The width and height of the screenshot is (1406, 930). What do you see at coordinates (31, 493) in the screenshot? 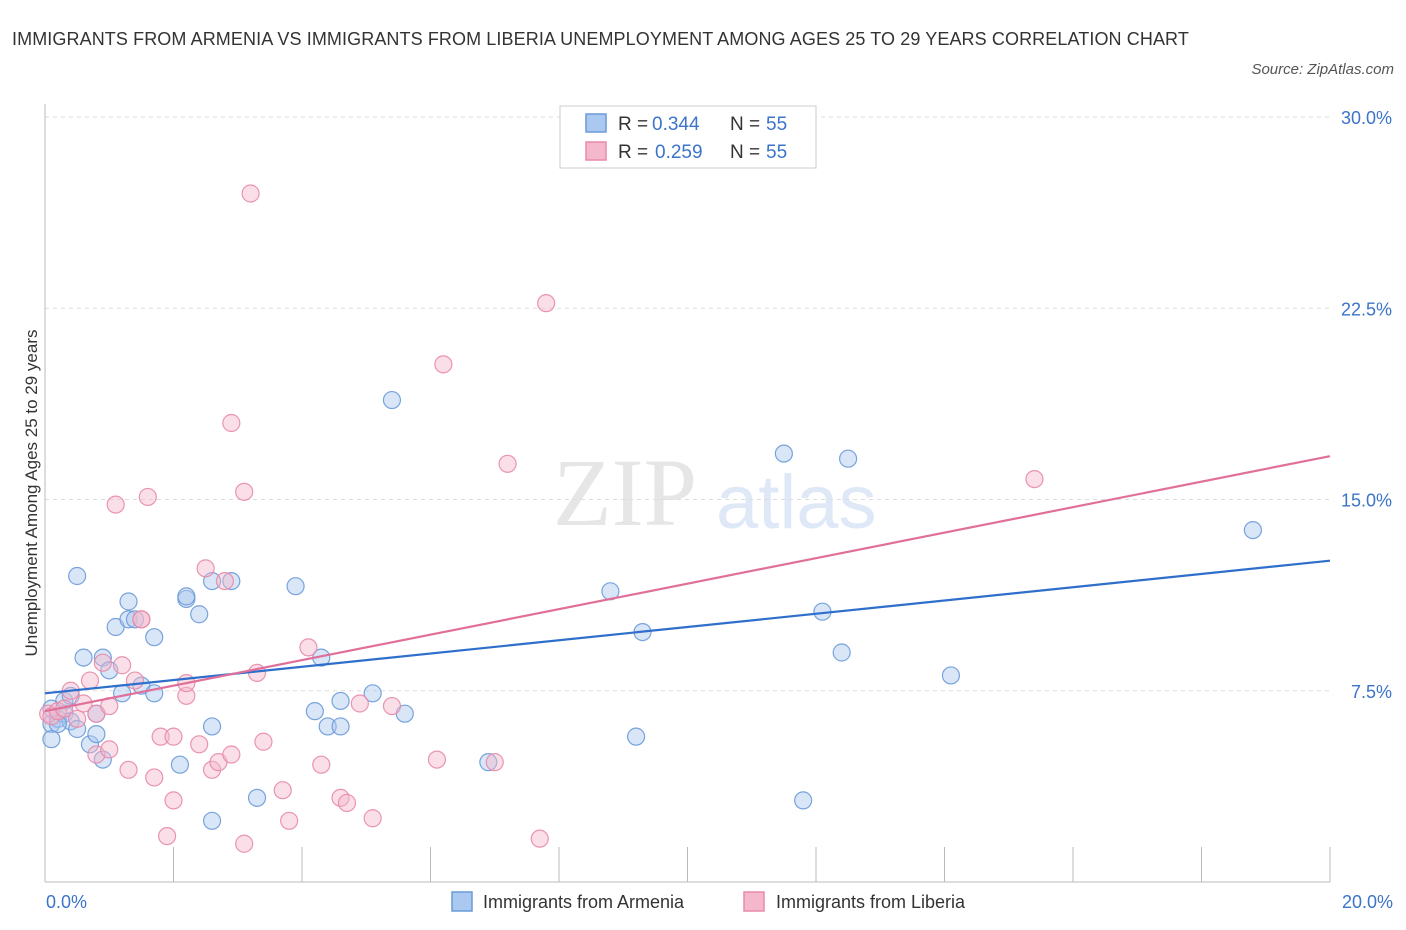
I see `y-axis-label: Unemployment Among Ages 25 to 29 years` at bounding box center [31, 493].